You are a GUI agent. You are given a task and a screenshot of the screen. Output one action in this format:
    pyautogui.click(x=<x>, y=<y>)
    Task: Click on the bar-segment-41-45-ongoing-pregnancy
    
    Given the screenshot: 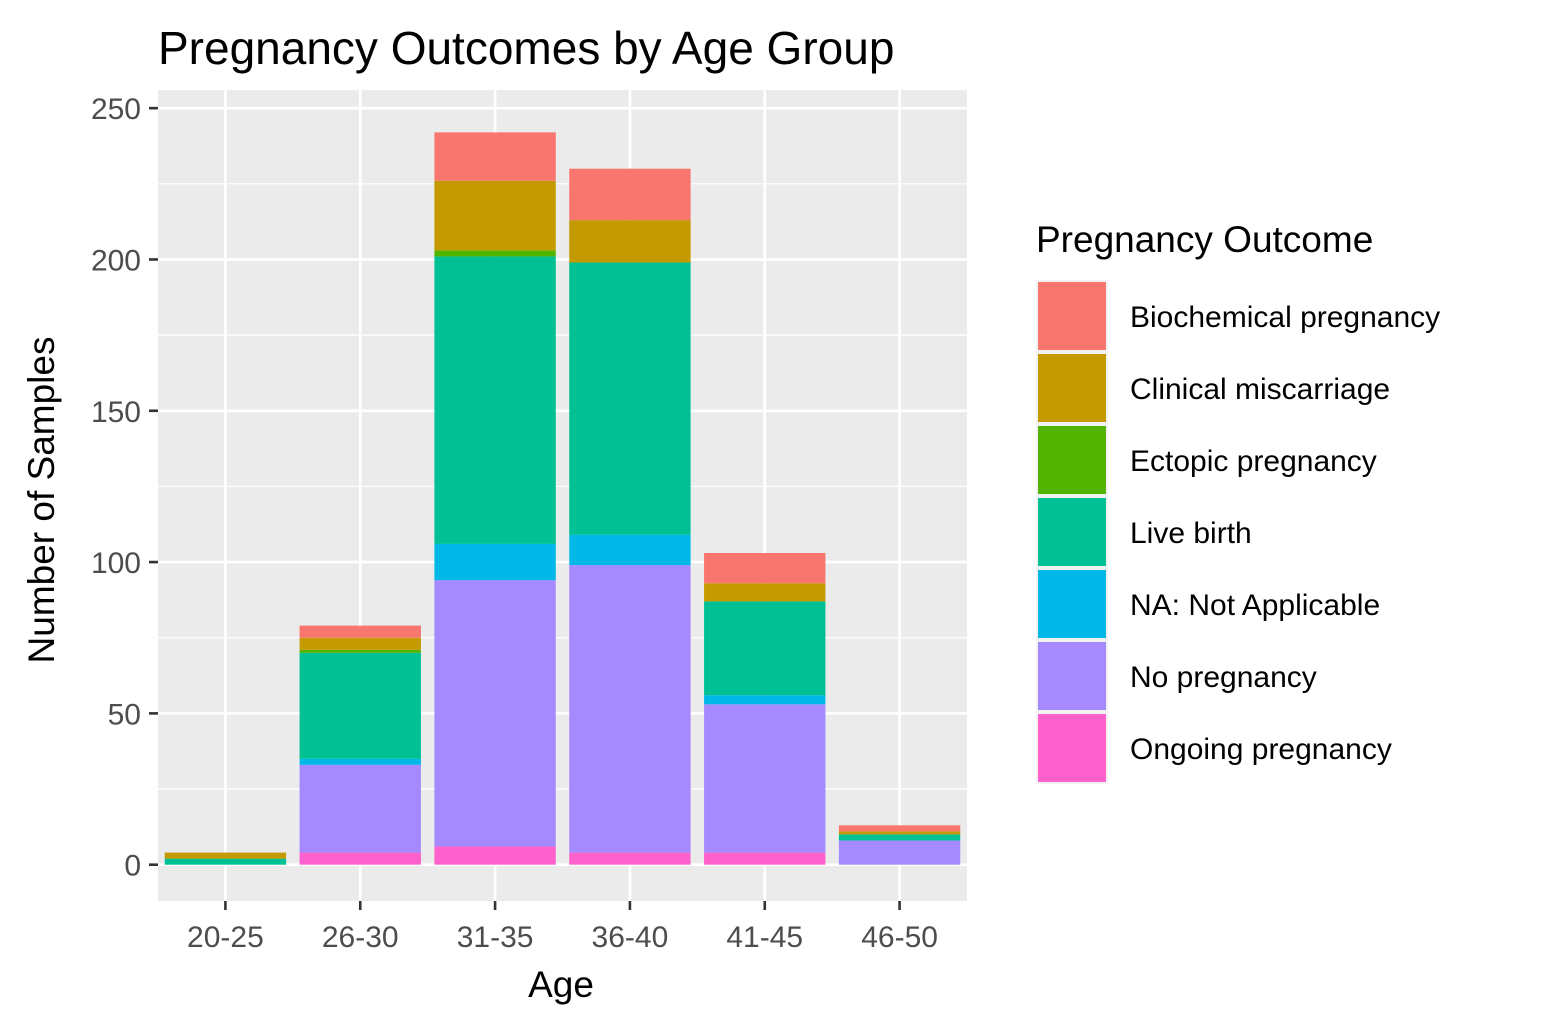 What is the action you would take?
    pyautogui.click(x=765, y=858)
    